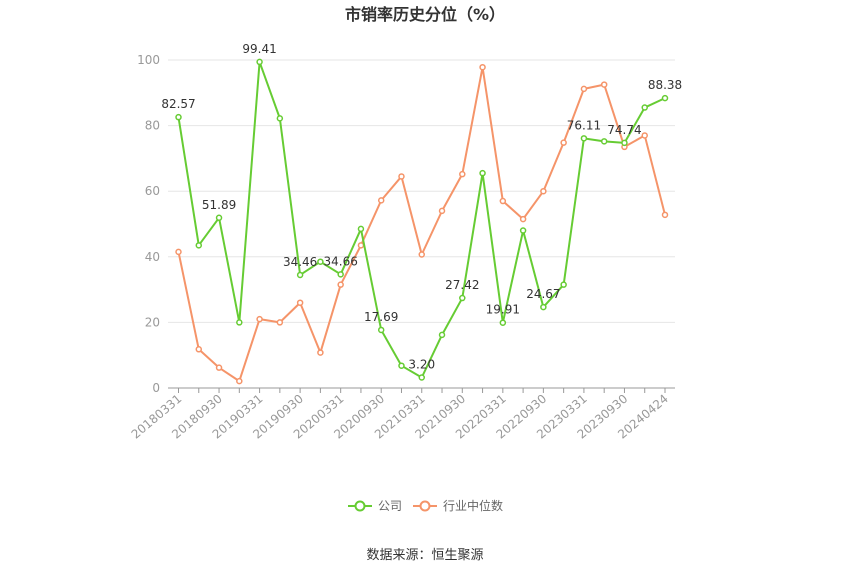 The width and height of the screenshot is (850, 575). I want to click on data-label: 24.67, so click(543, 294).